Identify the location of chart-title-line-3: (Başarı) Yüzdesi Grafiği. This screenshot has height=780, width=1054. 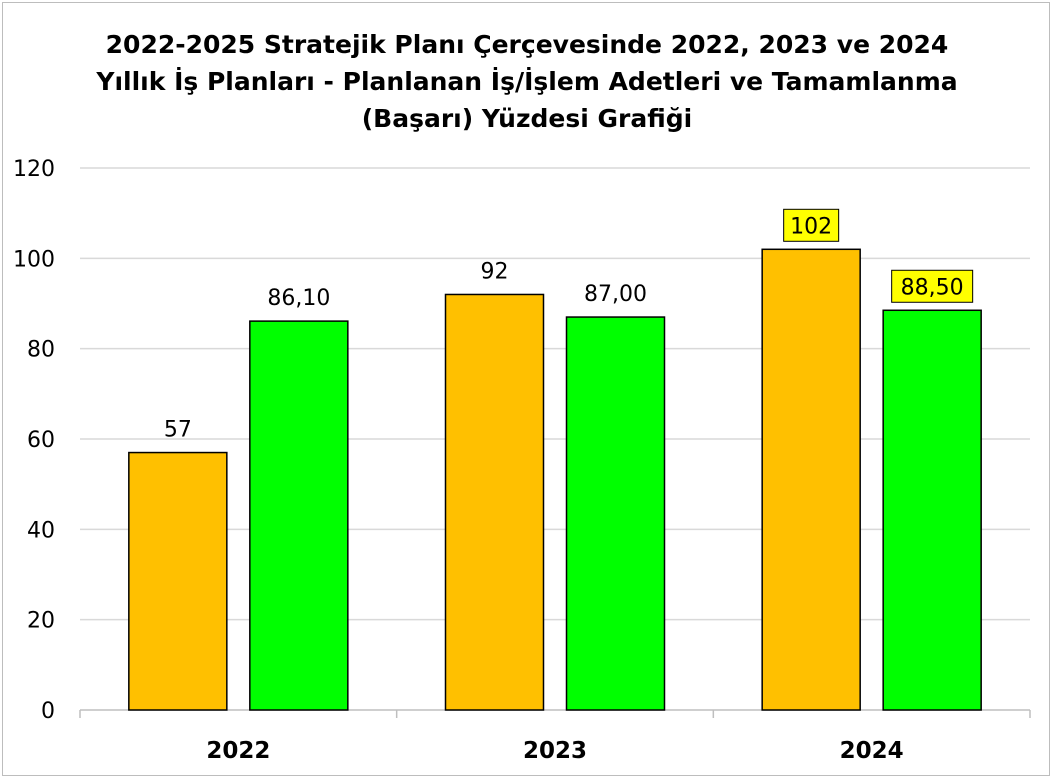
(527, 118).